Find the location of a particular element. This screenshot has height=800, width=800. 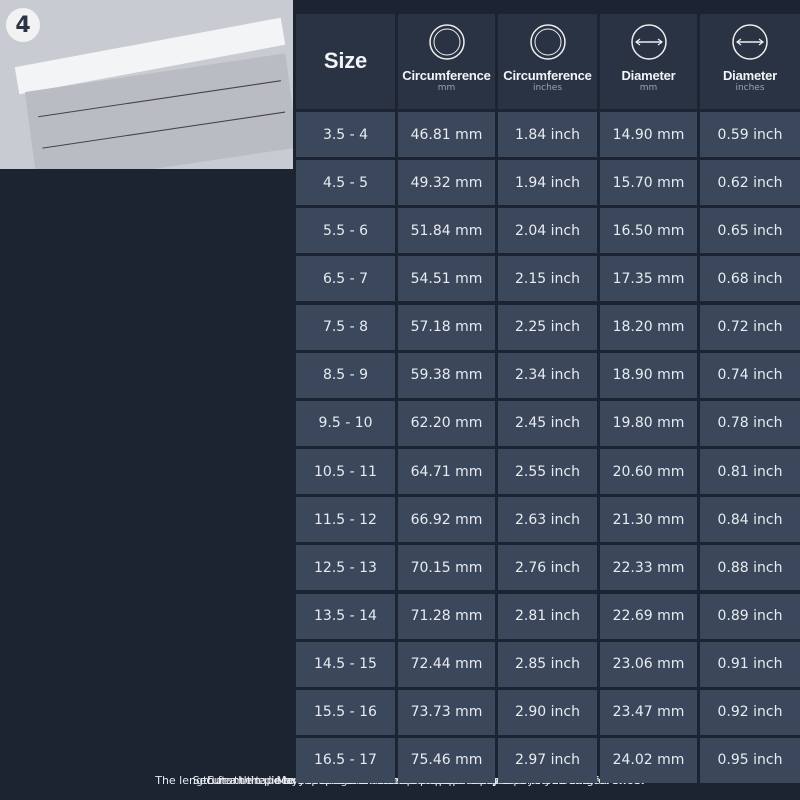

table-cell: 46.81 mm is located at coordinates (446, 134).